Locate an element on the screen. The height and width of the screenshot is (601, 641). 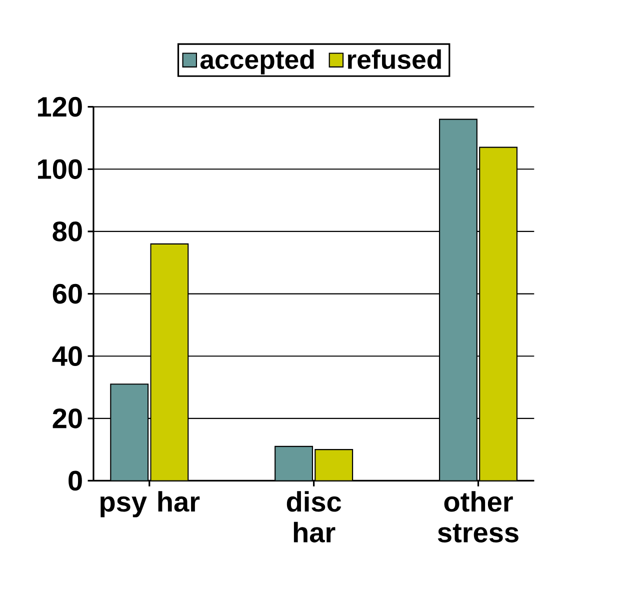
y-tick-label: 60 is located at coordinates (67, 294).